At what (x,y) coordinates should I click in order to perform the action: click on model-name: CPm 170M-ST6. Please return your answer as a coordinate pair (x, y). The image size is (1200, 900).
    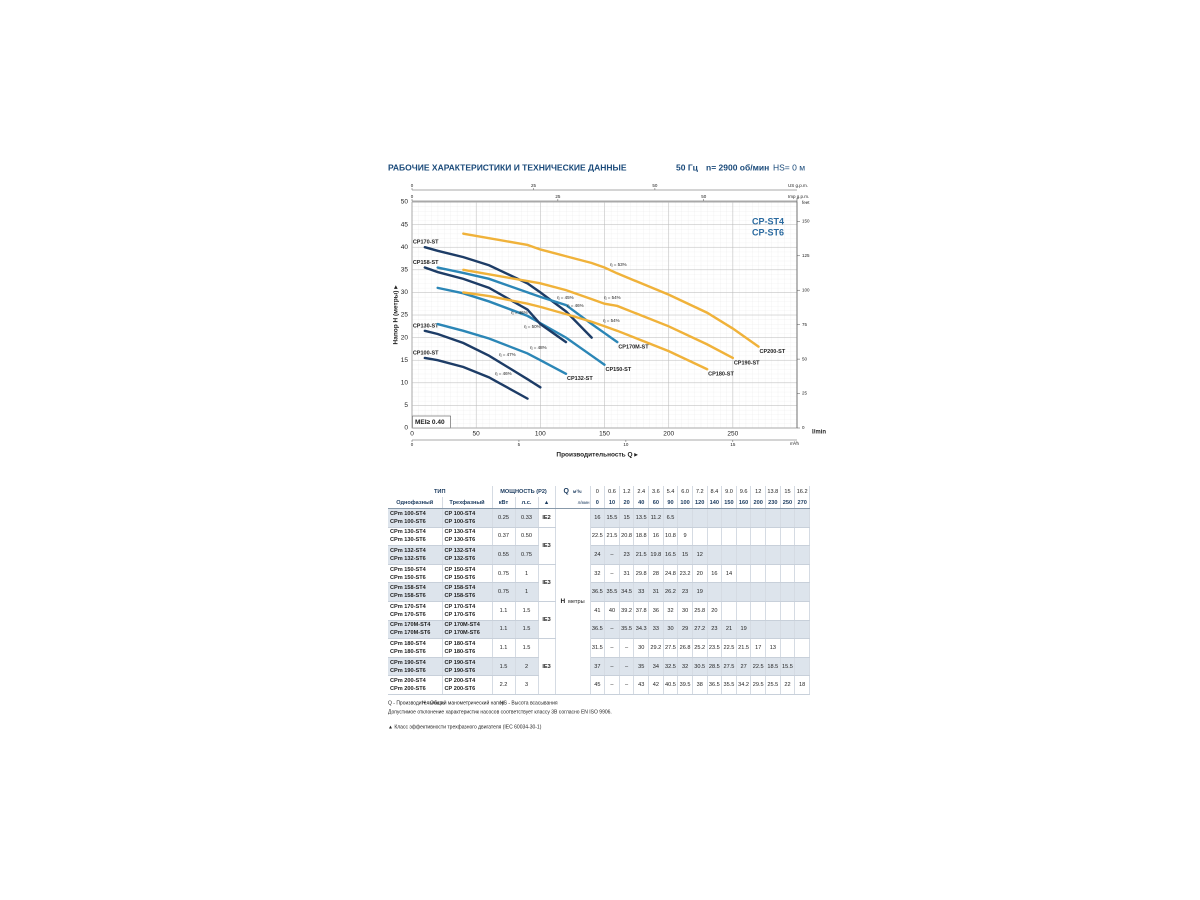
    Looking at the image, I should click on (410, 633).